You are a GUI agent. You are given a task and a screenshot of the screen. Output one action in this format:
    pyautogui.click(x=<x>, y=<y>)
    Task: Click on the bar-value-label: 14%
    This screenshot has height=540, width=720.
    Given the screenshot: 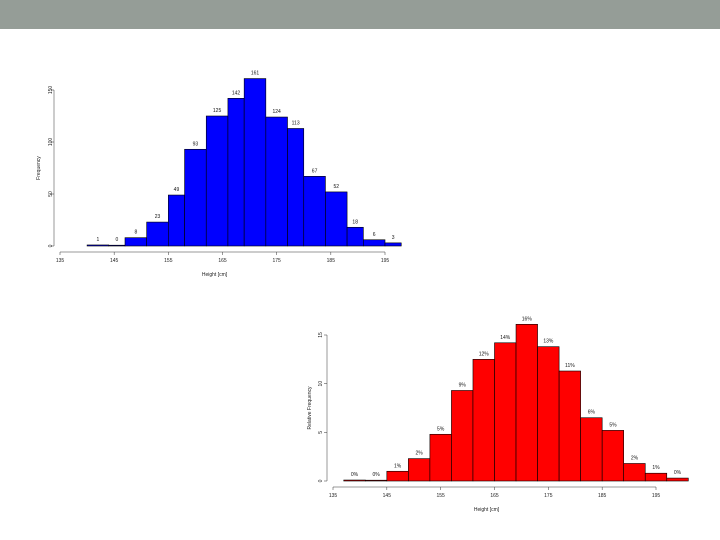 What is the action you would take?
    pyautogui.click(x=505, y=338)
    